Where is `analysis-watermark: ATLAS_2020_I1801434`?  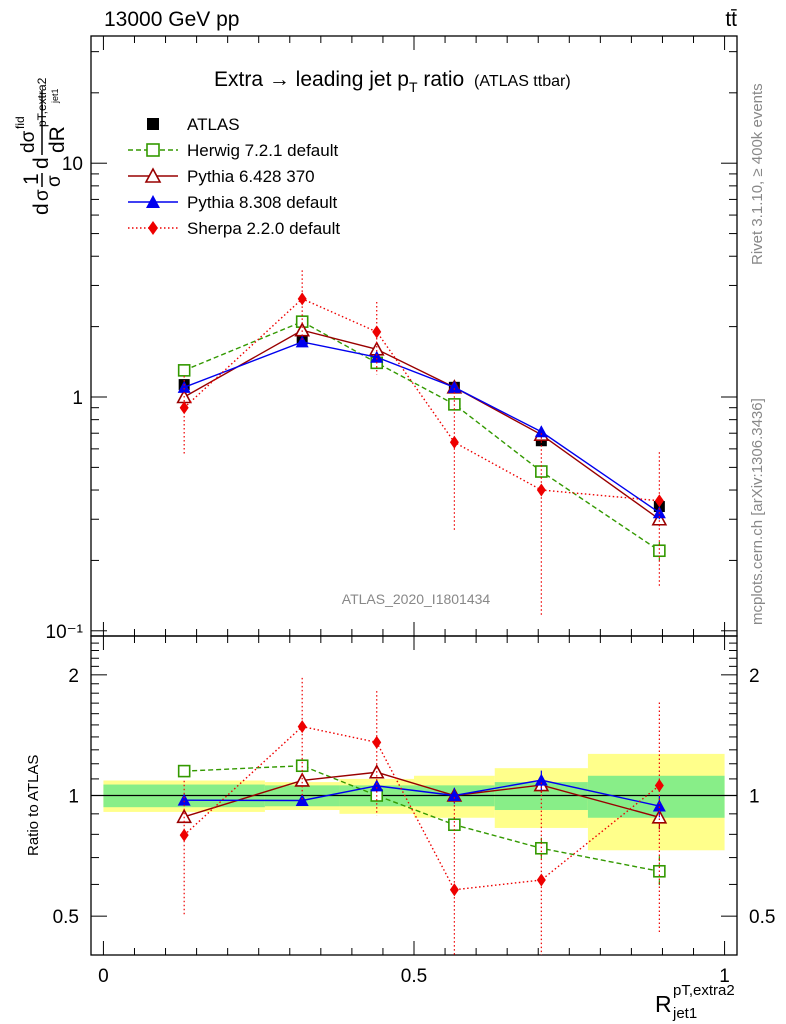 analysis-watermark: ATLAS_2020_I1801434 is located at coordinates (416, 599).